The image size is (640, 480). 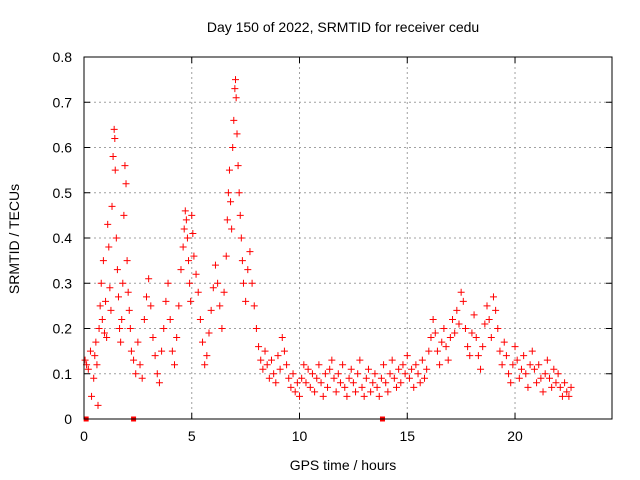 What do you see at coordinates (192, 436) in the screenshot?
I see `x-tick-label: 5` at bounding box center [192, 436].